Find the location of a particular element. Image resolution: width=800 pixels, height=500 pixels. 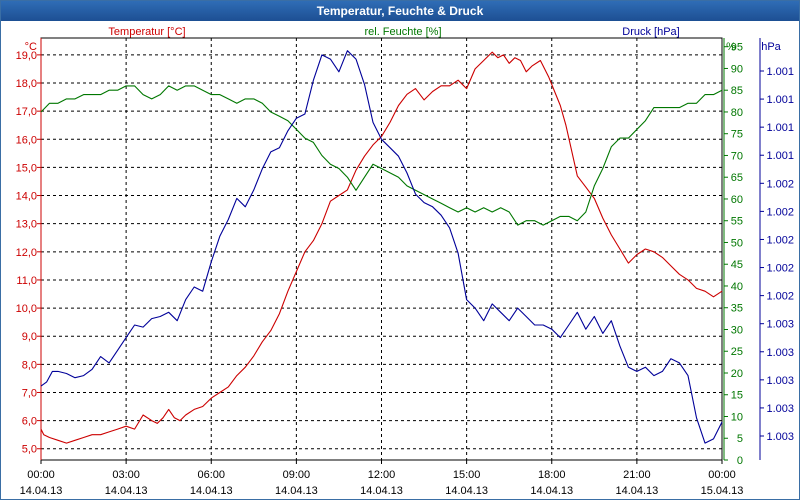

temperature-tick-label: 8,0 is located at coordinates (29, 365).